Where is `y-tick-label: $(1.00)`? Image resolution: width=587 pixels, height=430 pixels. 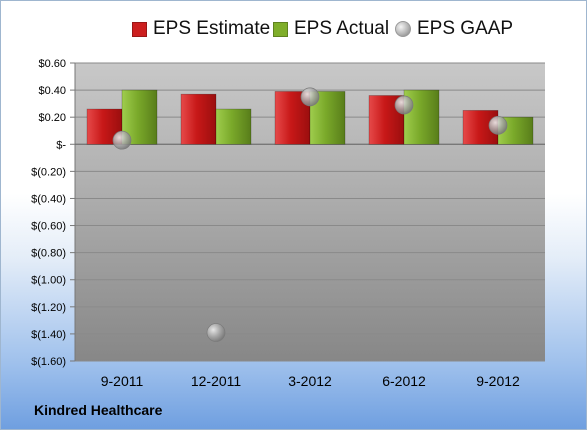 y-tick-label: $(1.00) is located at coordinates (48, 281).